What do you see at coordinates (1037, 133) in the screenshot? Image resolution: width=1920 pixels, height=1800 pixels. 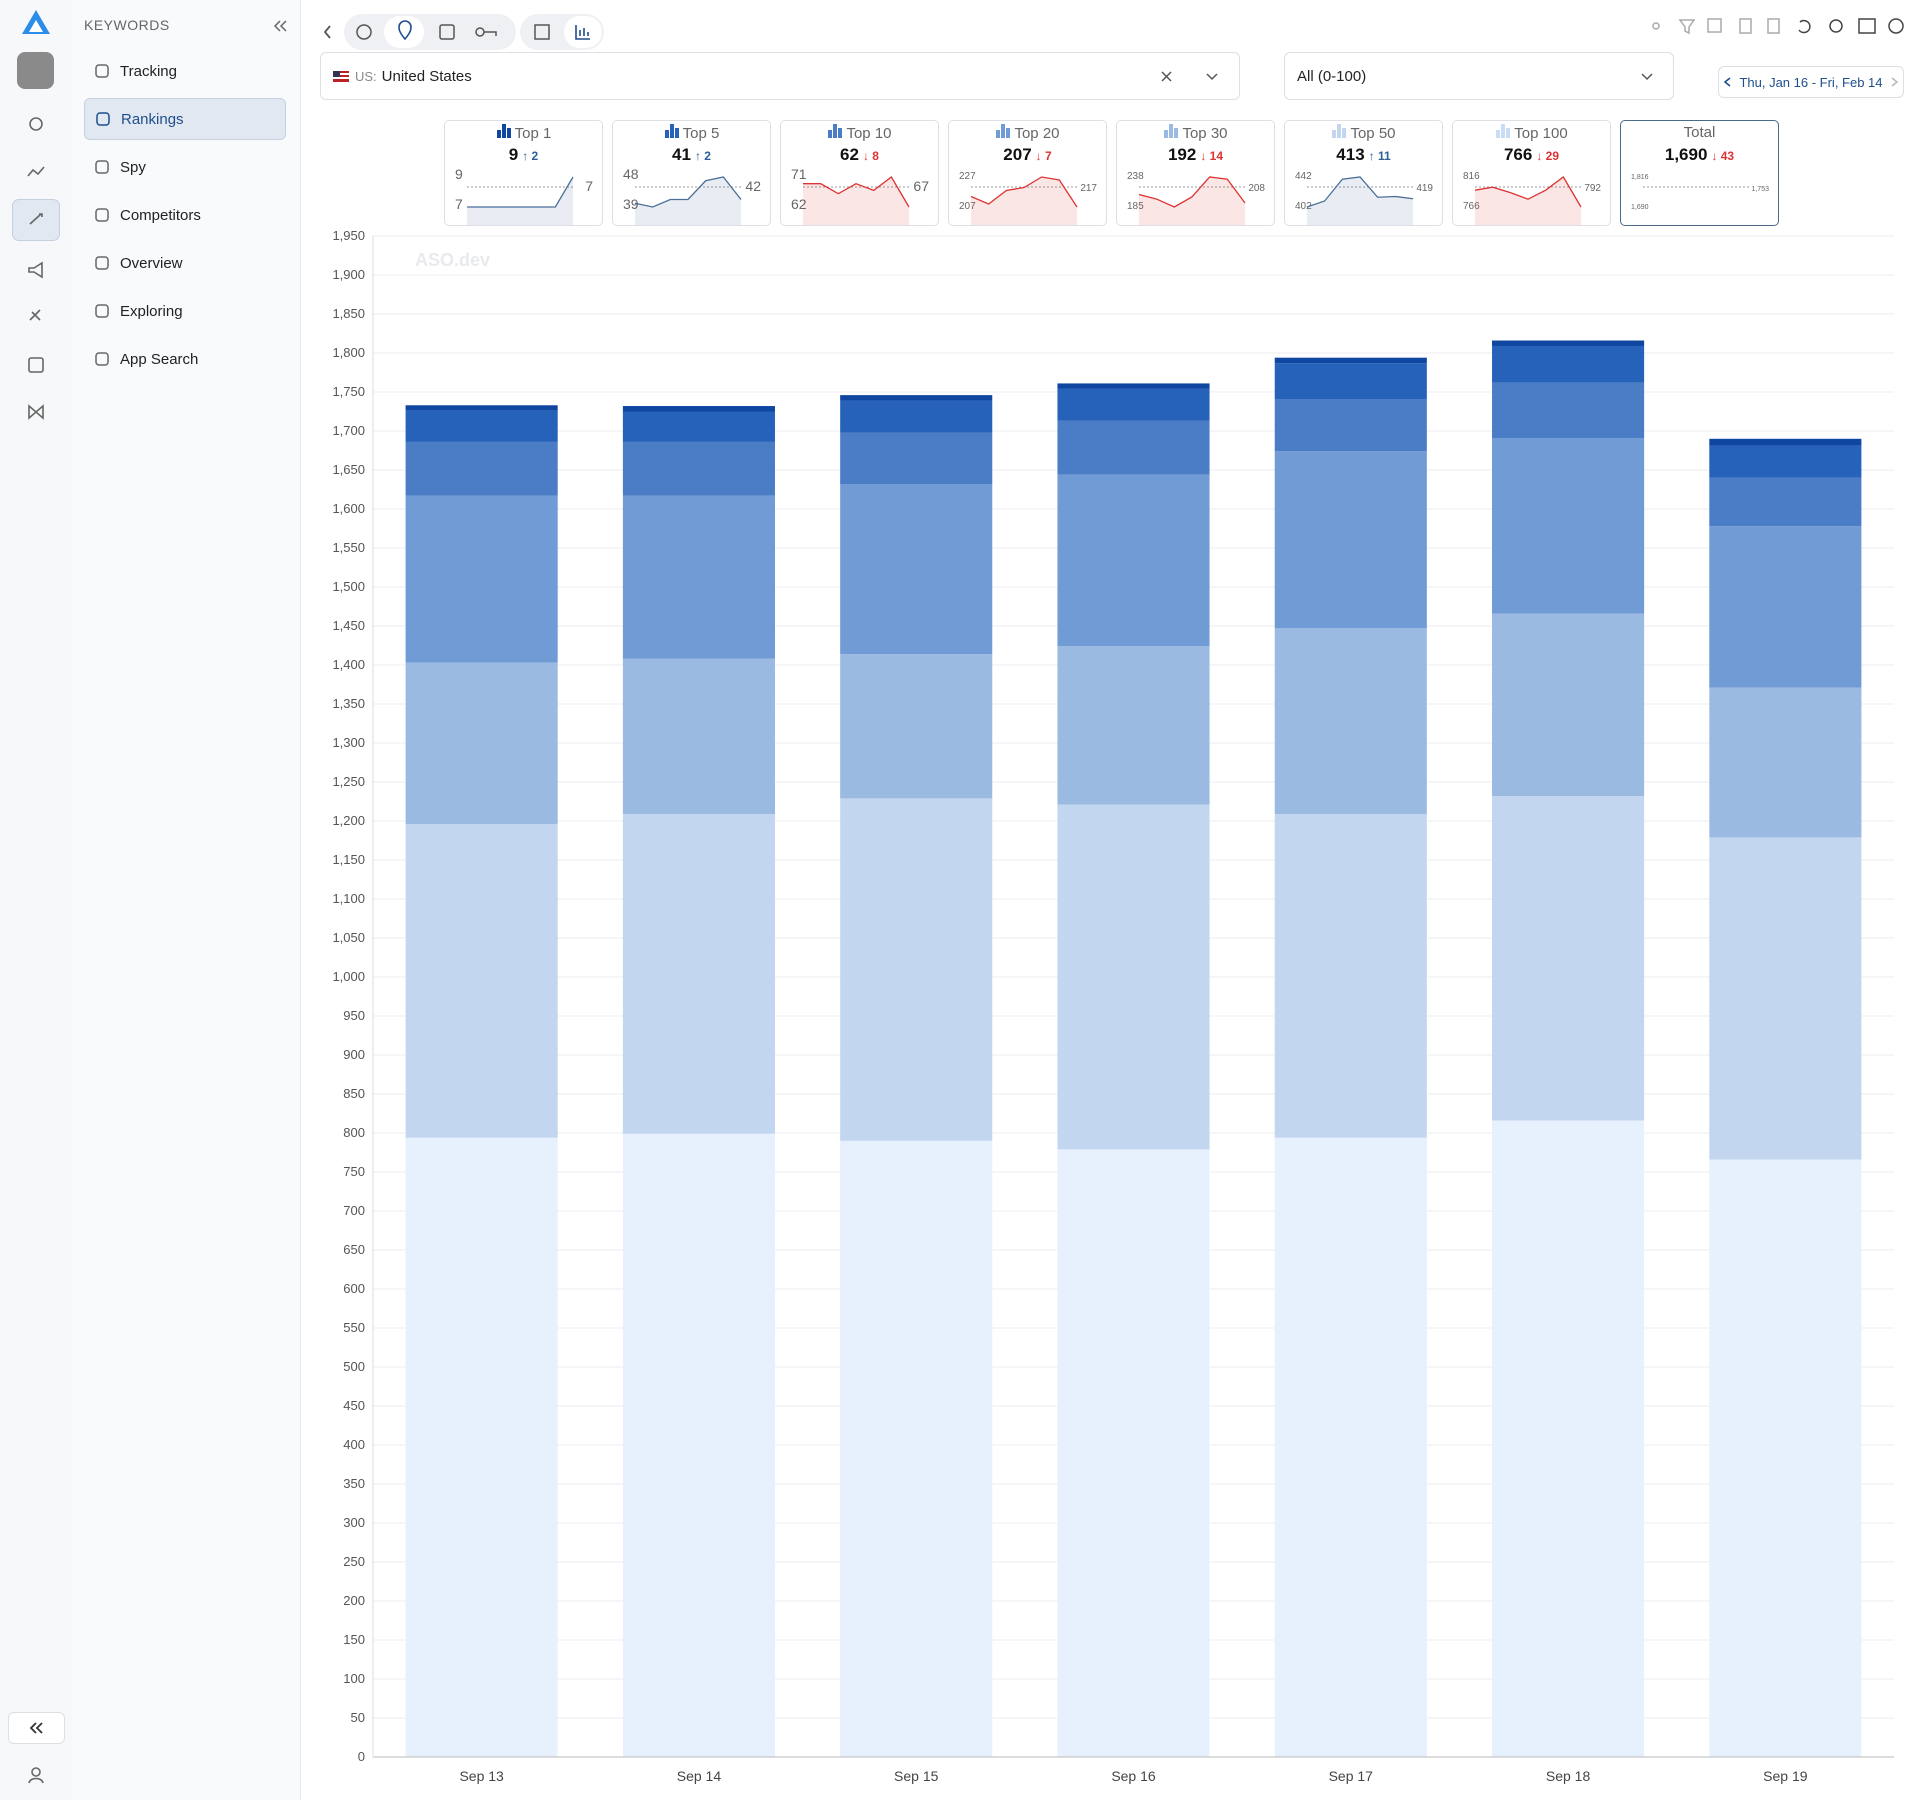 I see `card-title: Top 20` at bounding box center [1037, 133].